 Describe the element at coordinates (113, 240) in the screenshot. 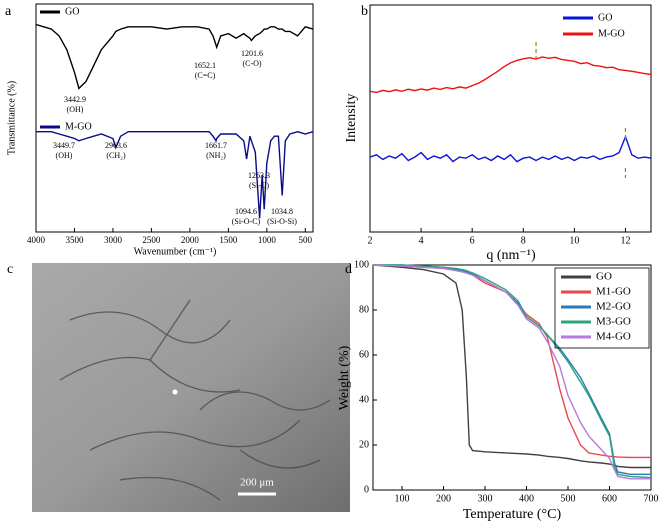

I see `x-tick-label: 3000` at that location.